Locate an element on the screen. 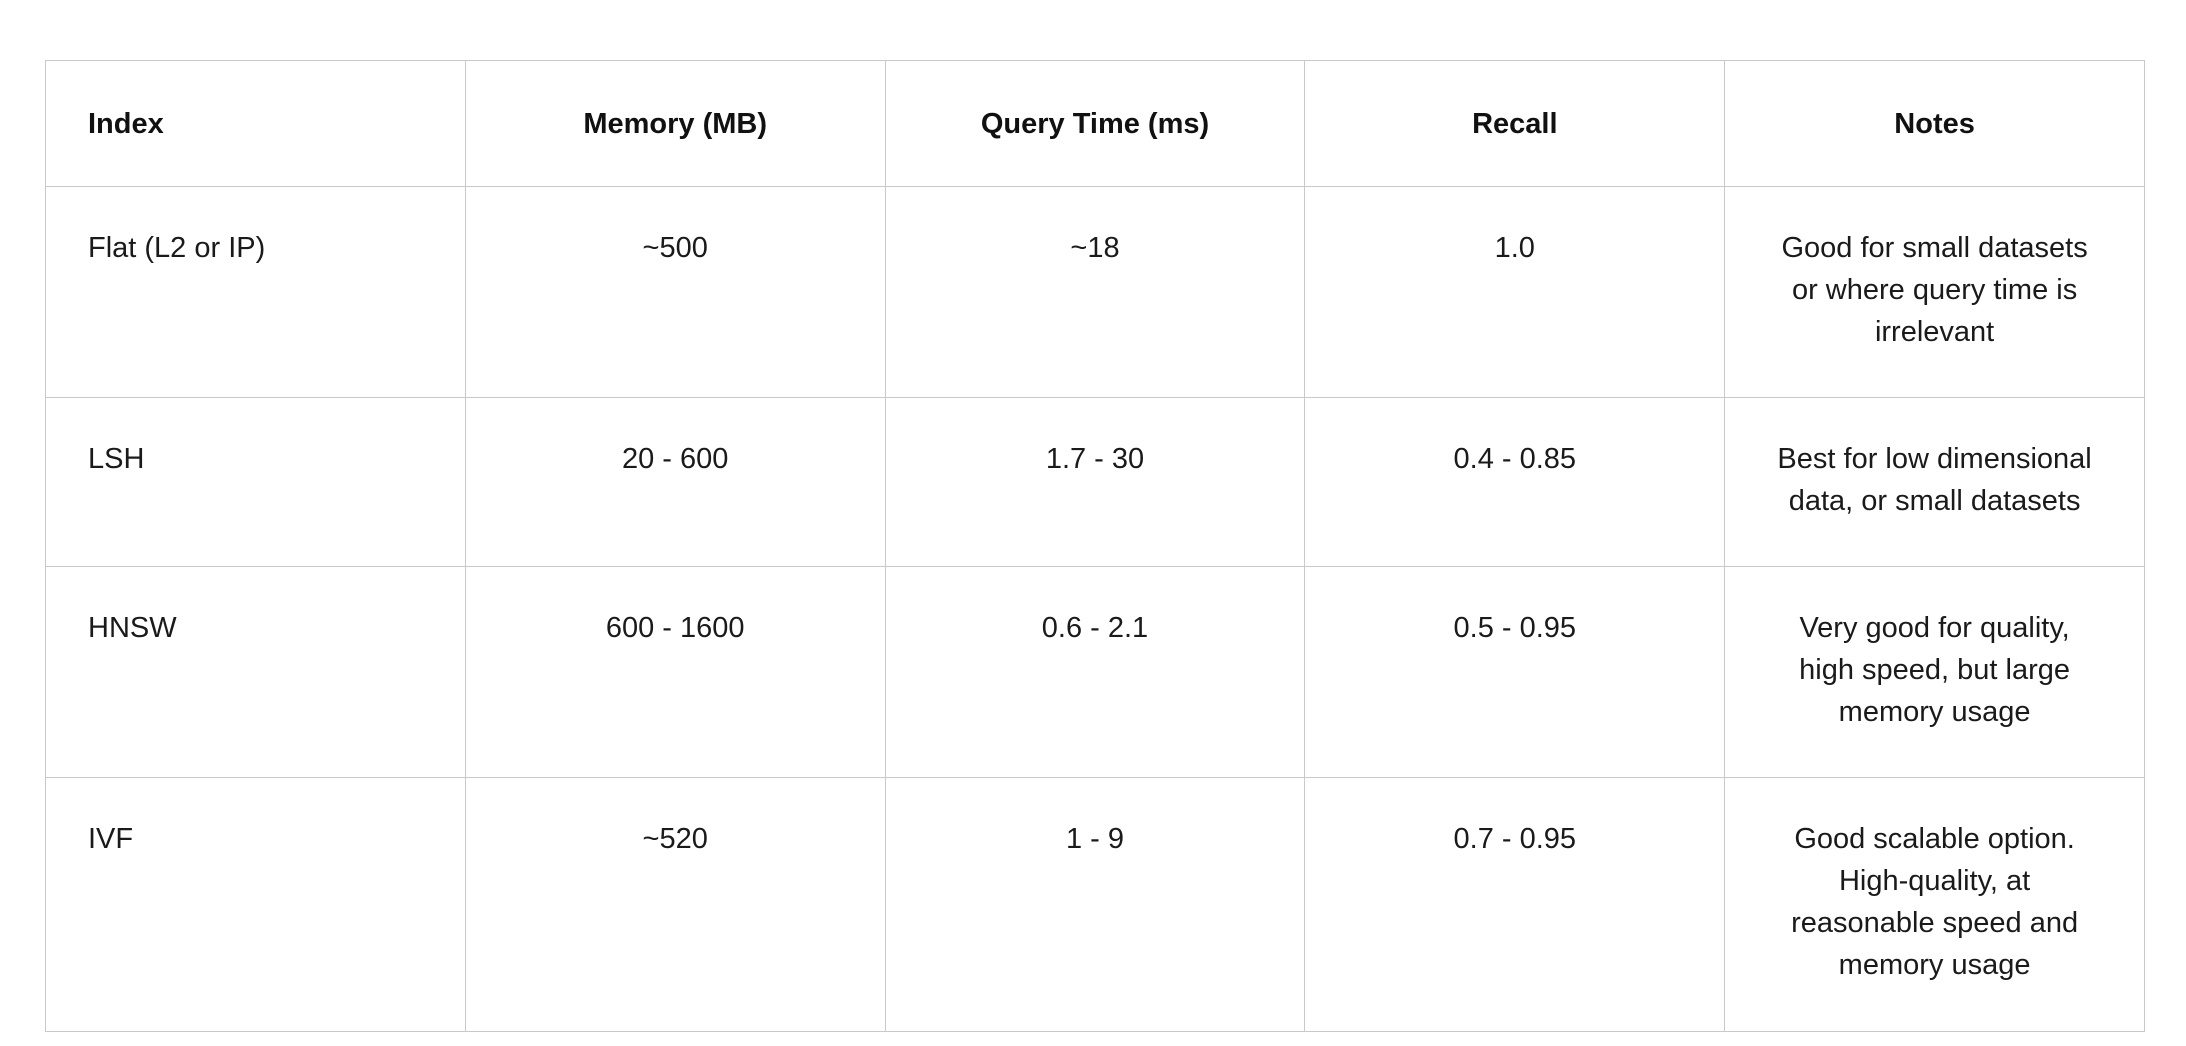  cell-query-time: 0.6 - 2.1 is located at coordinates (1095, 672).